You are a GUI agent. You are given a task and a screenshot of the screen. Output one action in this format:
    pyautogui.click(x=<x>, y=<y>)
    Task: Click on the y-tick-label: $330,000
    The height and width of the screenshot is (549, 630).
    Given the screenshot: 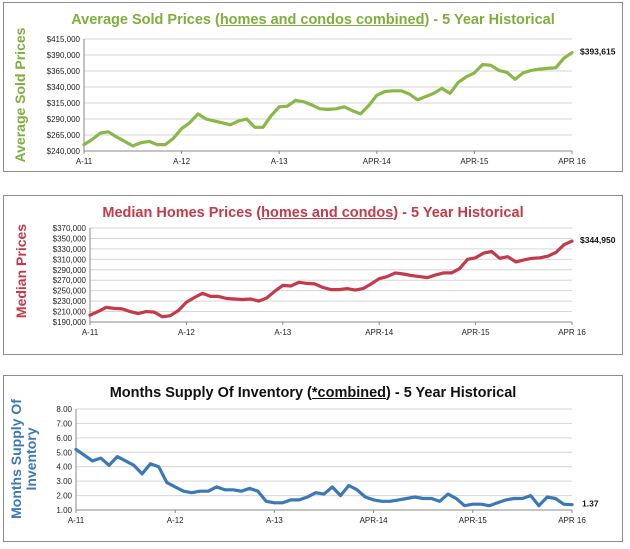 What is the action you would take?
    pyautogui.click(x=70, y=249)
    